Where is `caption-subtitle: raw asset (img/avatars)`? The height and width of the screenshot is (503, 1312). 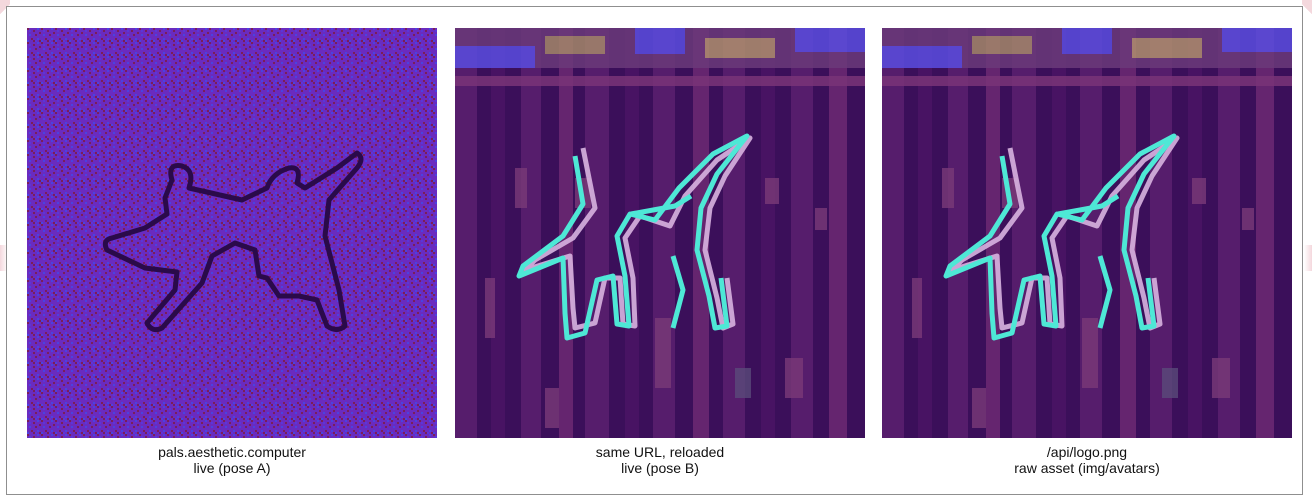 caption-subtitle: raw asset (img/avatars) is located at coordinates (1087, 468).